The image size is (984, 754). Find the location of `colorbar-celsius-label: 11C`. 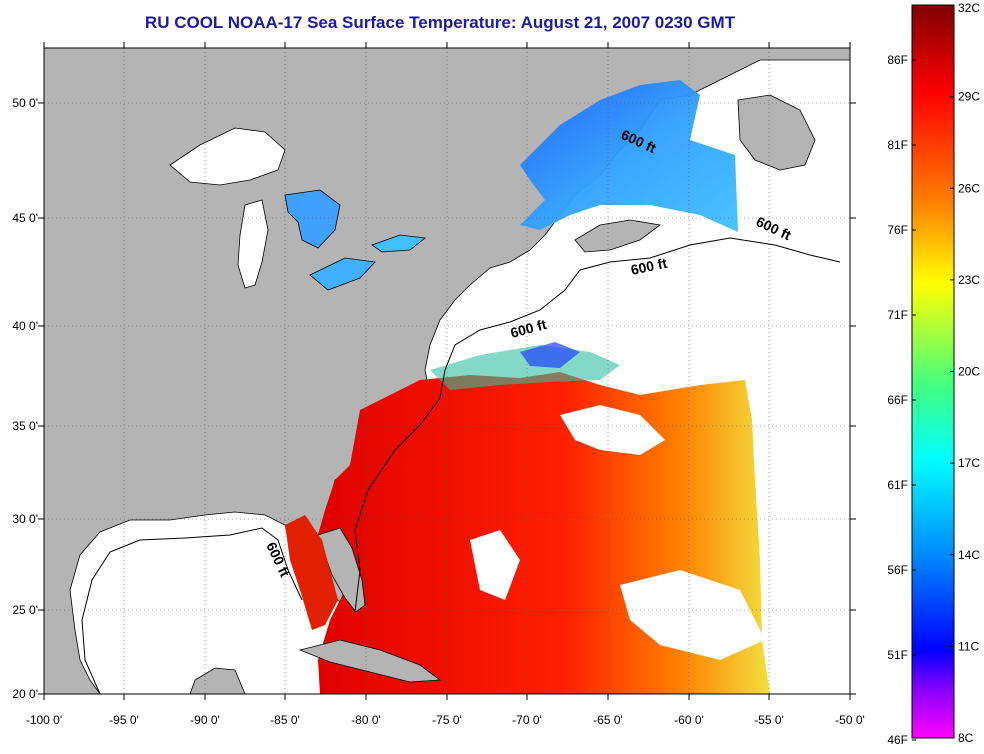

colorbar-celsius-label: 11C is located at coordinates (968, 646).